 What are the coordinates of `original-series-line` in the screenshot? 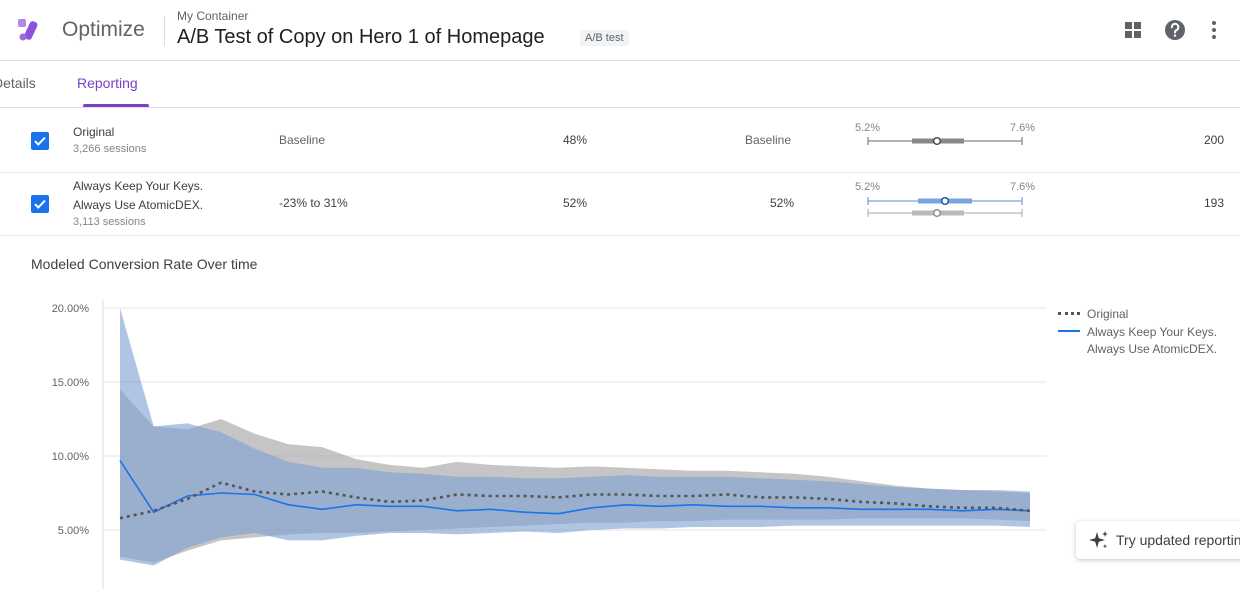 It's located at (575, 500).